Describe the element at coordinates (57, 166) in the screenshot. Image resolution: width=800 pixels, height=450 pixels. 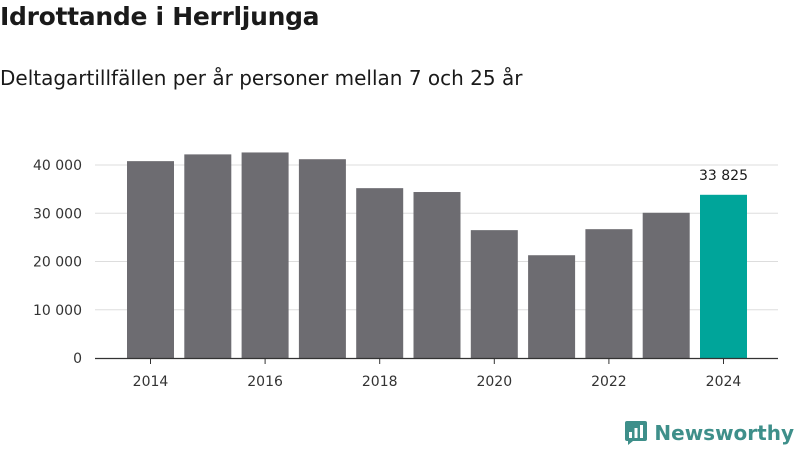
I see `y-tick-label: 40 000` at that location.